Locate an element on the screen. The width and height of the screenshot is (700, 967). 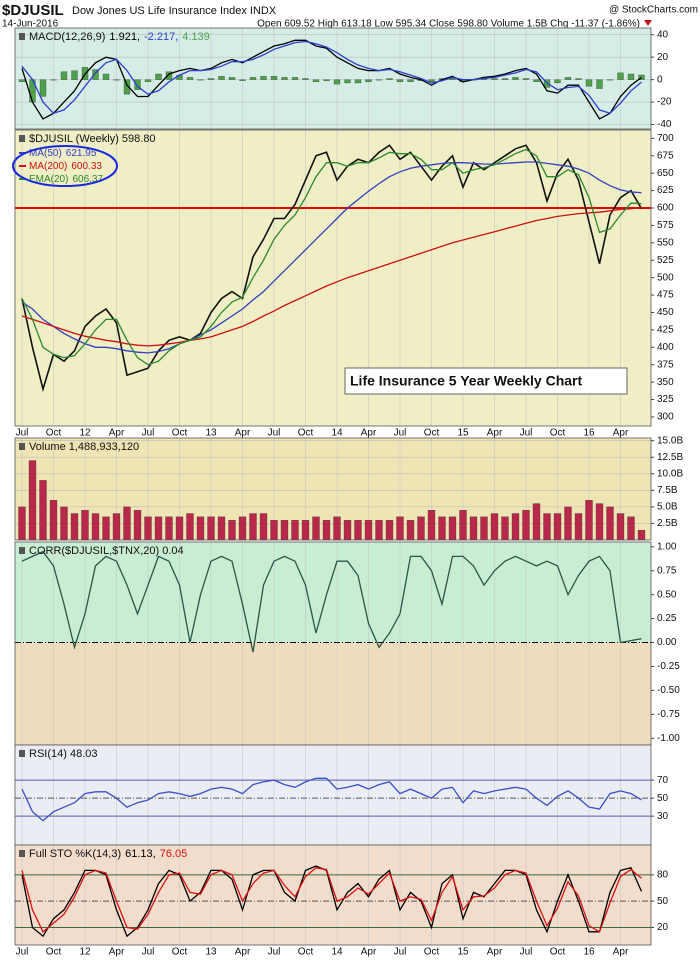
y-tick-label: 0 is located at coordinates (660, 79).